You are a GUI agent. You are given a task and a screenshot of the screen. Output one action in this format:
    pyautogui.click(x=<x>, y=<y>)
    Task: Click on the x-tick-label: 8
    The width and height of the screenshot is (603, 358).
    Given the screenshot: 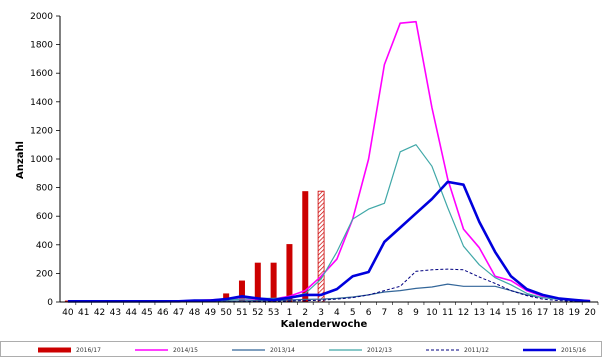 What is the action you would take?
    pyautogui.click(x=400, y=313)
    